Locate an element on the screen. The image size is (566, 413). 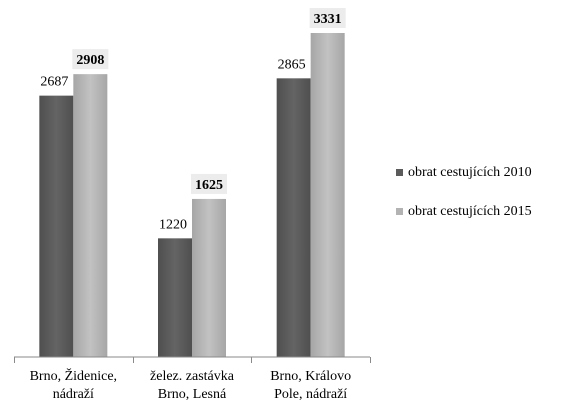
category-label: nádraží is located at coordinates (73, 394).